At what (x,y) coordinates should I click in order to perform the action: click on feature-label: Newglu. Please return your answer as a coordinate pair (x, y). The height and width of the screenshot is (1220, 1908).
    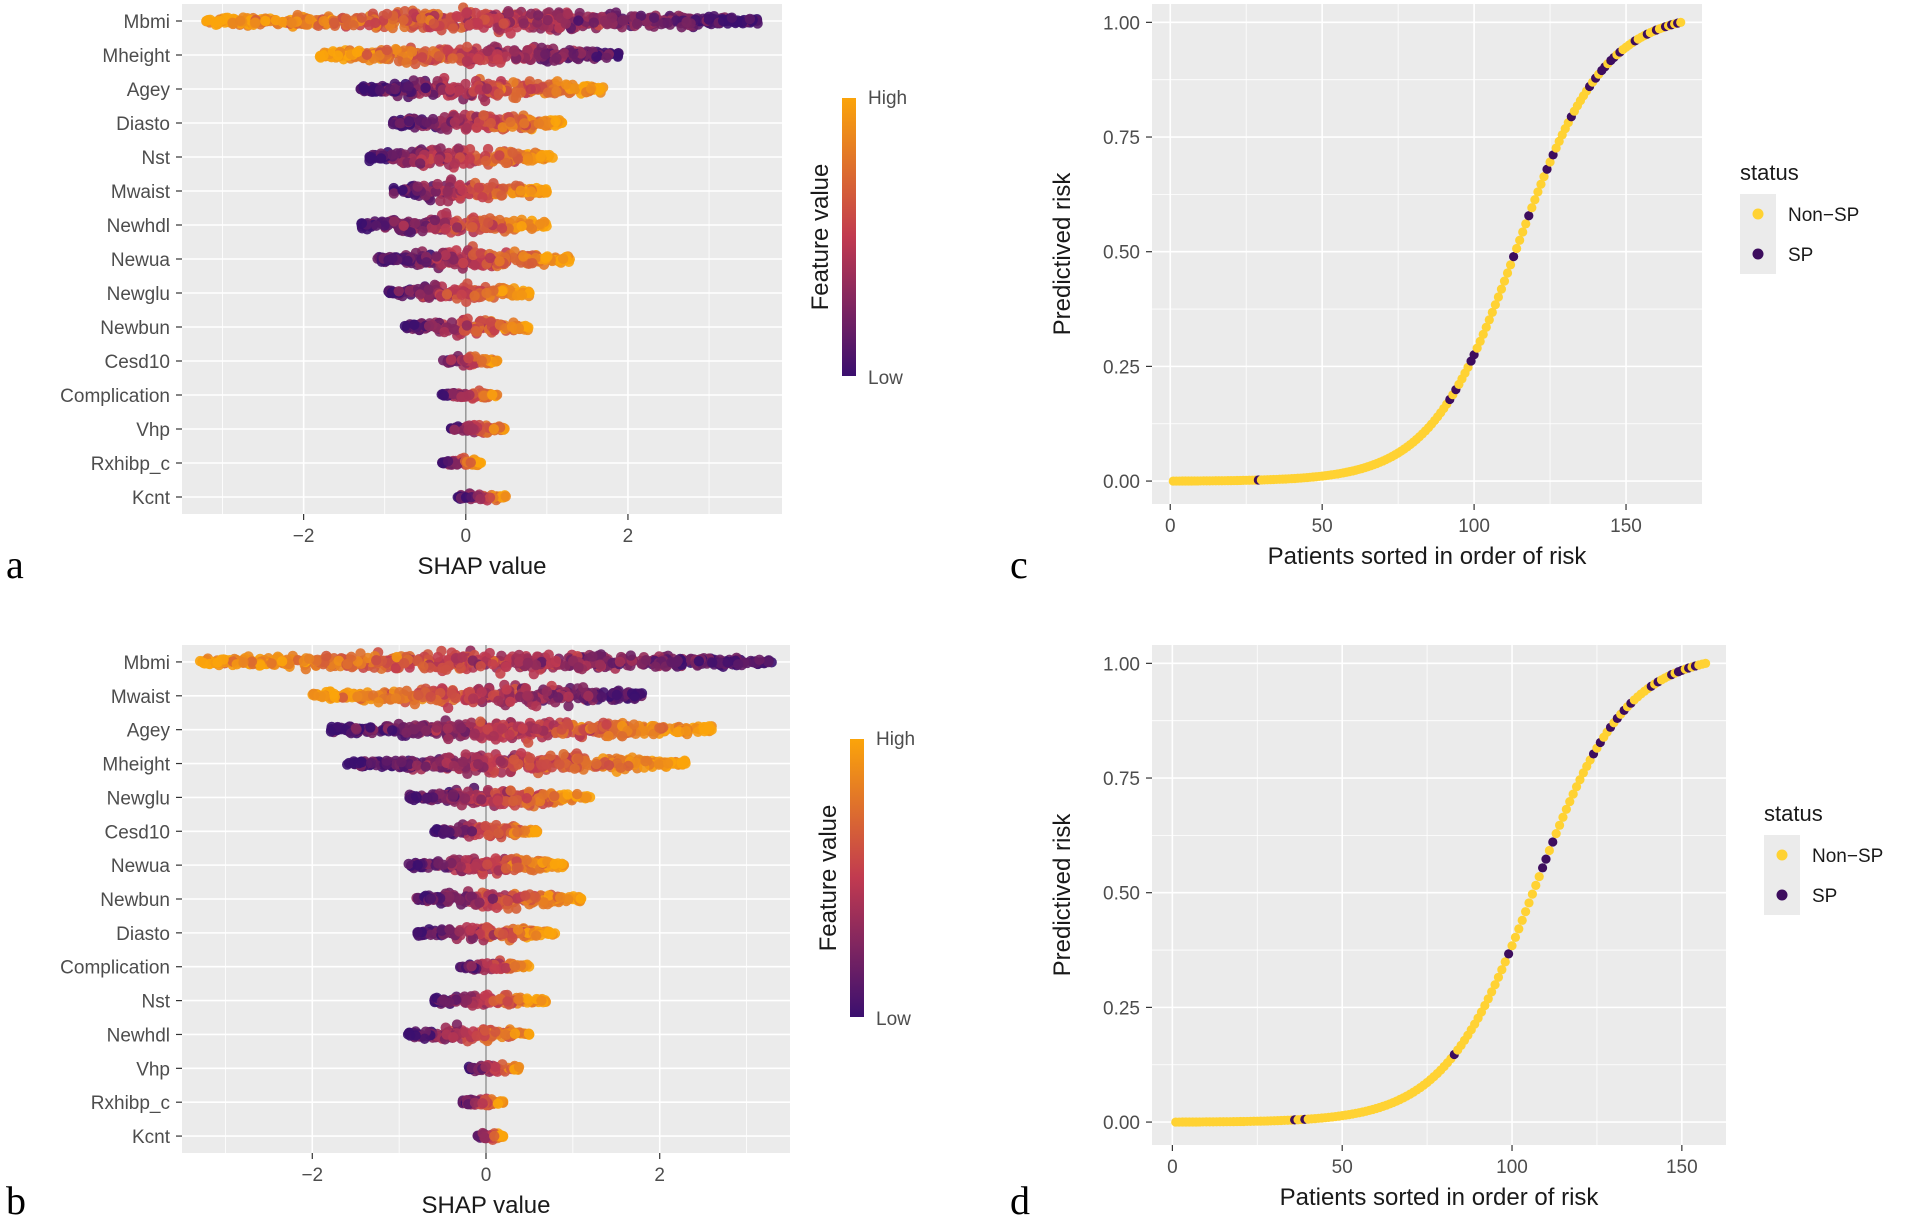
    Looking at the image, I should click on (138, 294).